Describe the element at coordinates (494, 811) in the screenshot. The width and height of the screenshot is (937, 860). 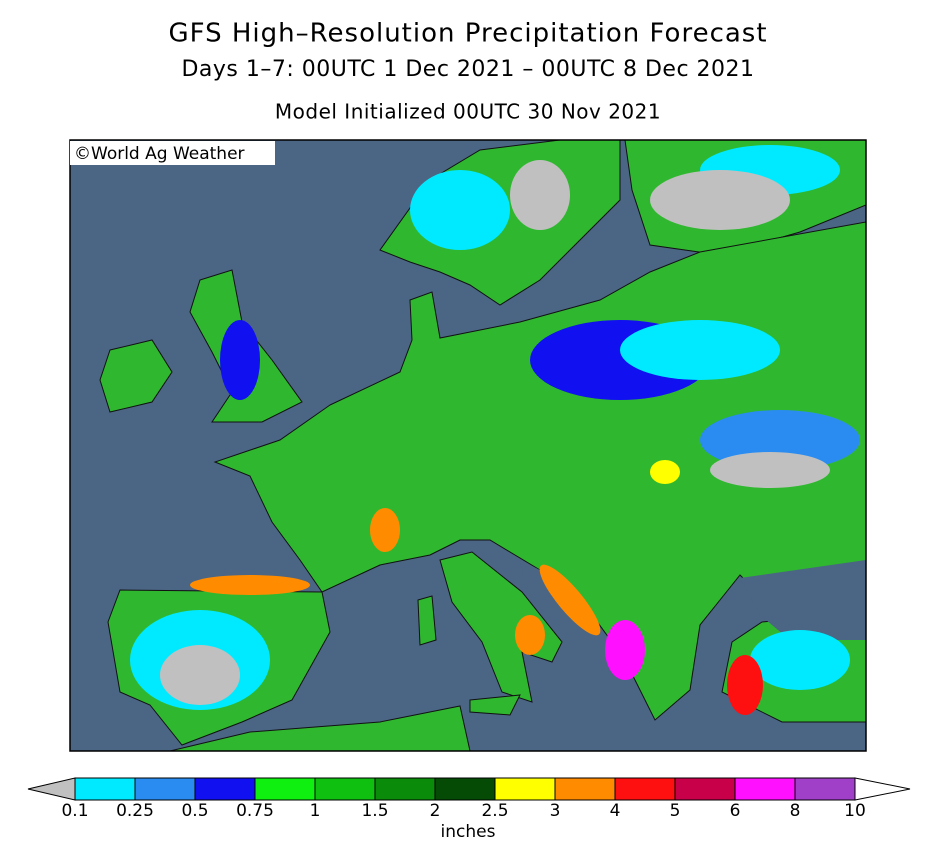
I see `colorbar-label: 2.5` at that location.